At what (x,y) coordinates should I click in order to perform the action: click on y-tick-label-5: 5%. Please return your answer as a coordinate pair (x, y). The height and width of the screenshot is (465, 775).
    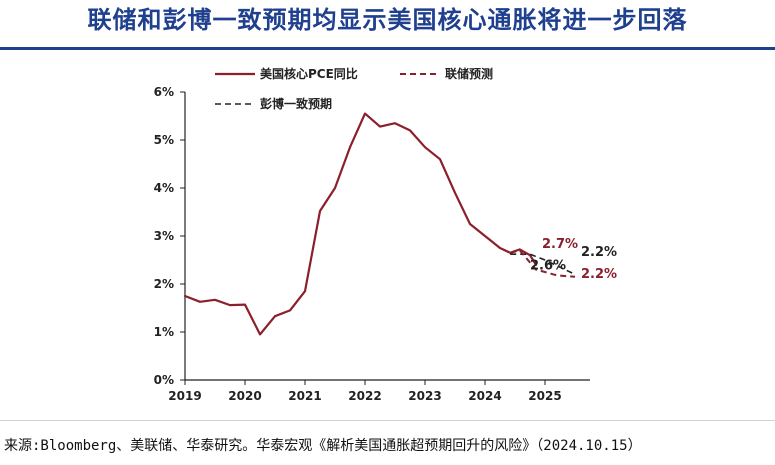
    Looking at the image, I should click on (164, 140).